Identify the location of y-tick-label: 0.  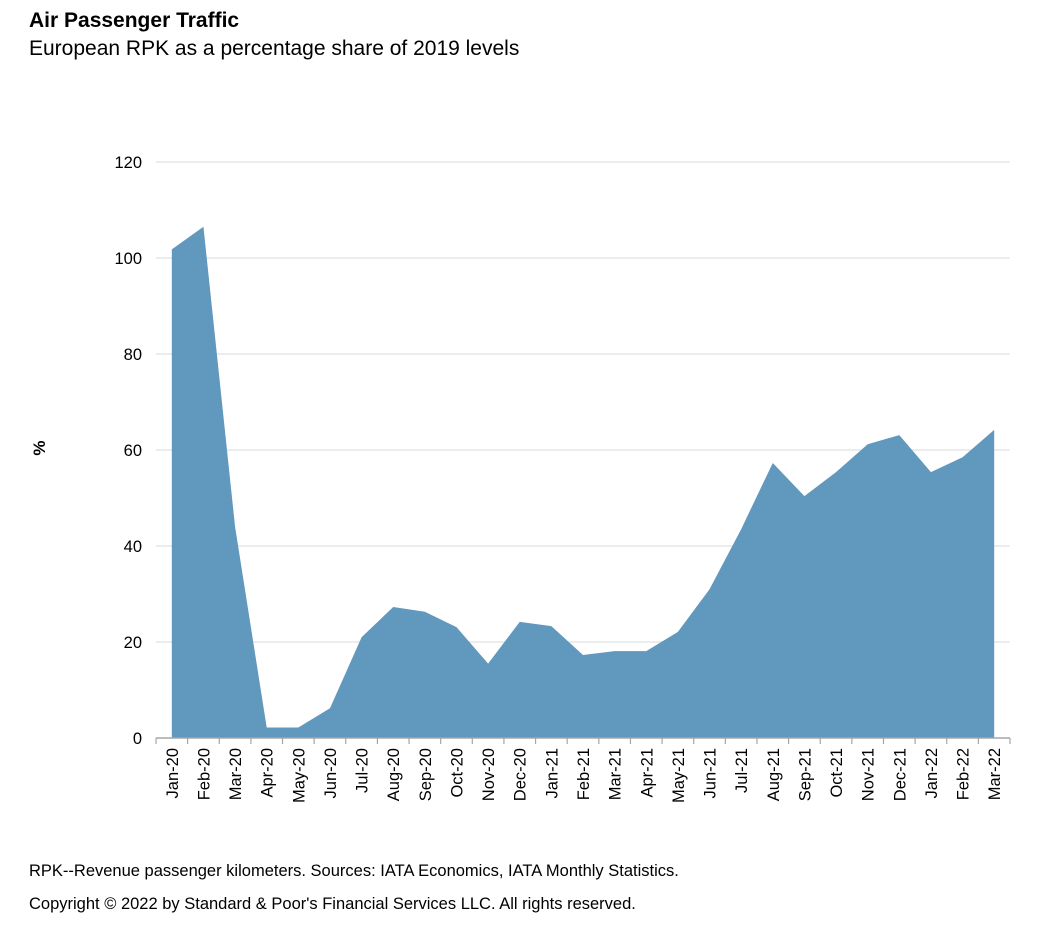
(137, 739).